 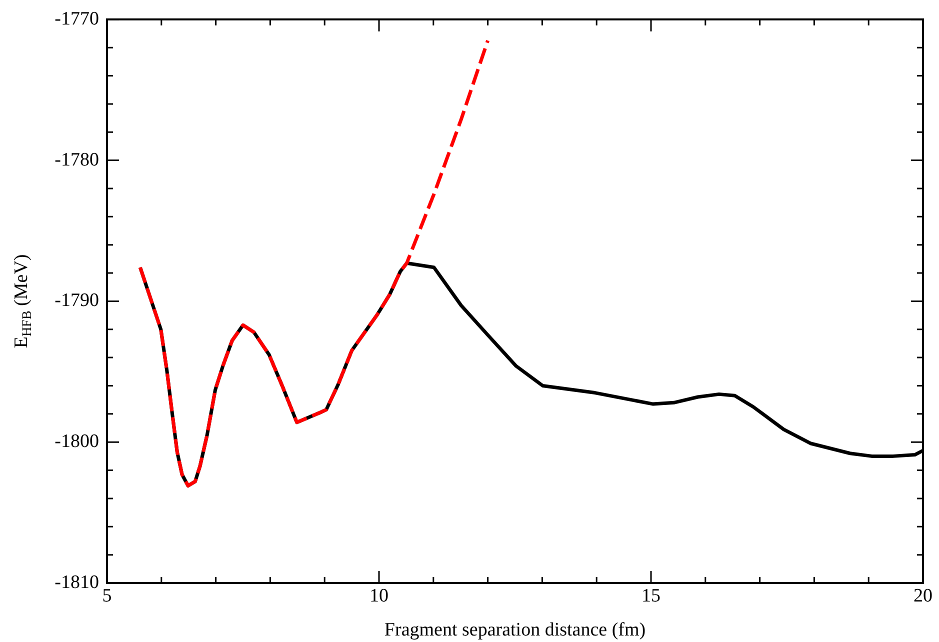 I want to click on y-tick-label: -1810, so click(x=76, y=582).